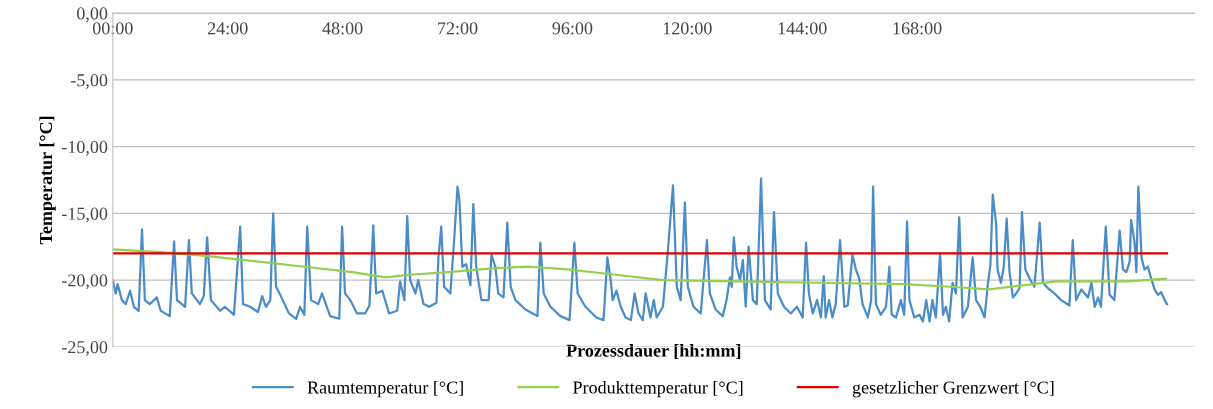 This screenshot has width=1213, height=409. What do you see at coordinates (802, 28) in the screenshot?
I see `x-tick-label: 144:00` at bounding box center [802, 28].